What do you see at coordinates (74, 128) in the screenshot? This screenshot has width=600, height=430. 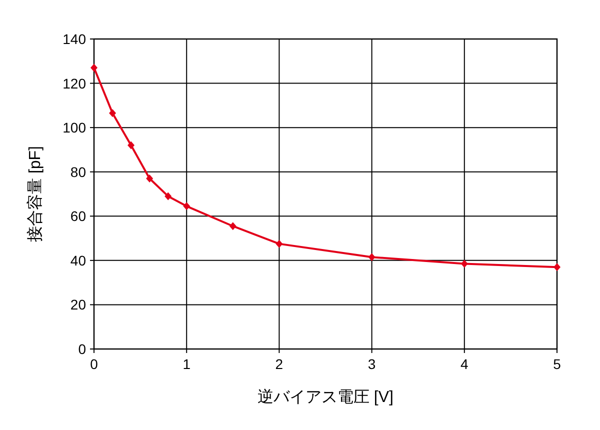 I see `y-tick-label: 100` at bounding box center [74, 128].